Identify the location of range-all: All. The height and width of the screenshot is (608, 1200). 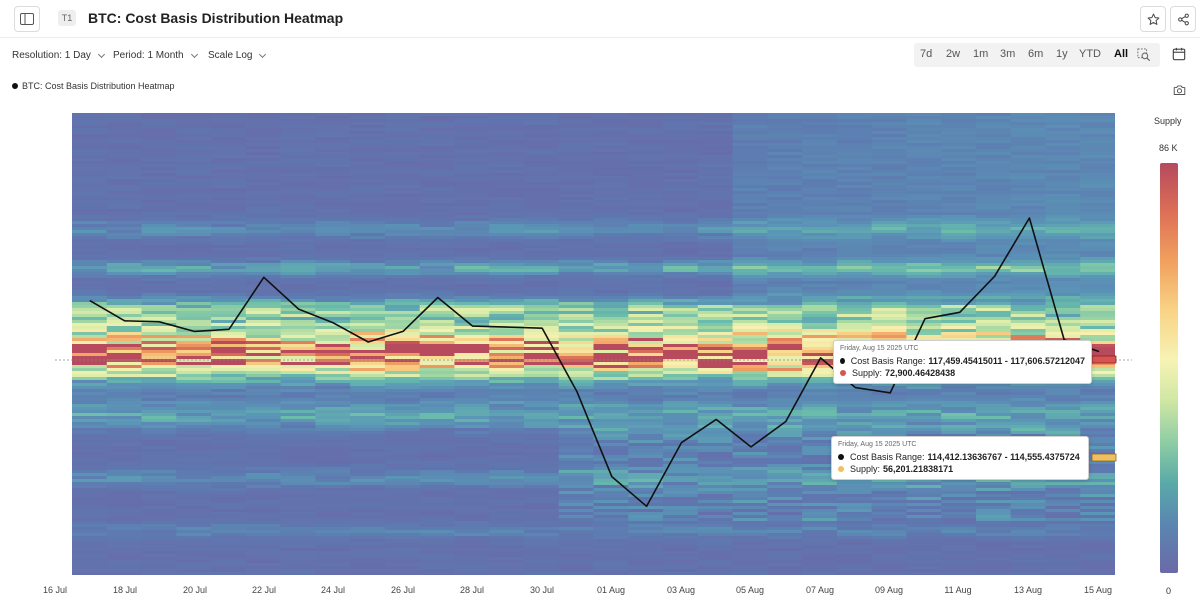
(1121, 54).